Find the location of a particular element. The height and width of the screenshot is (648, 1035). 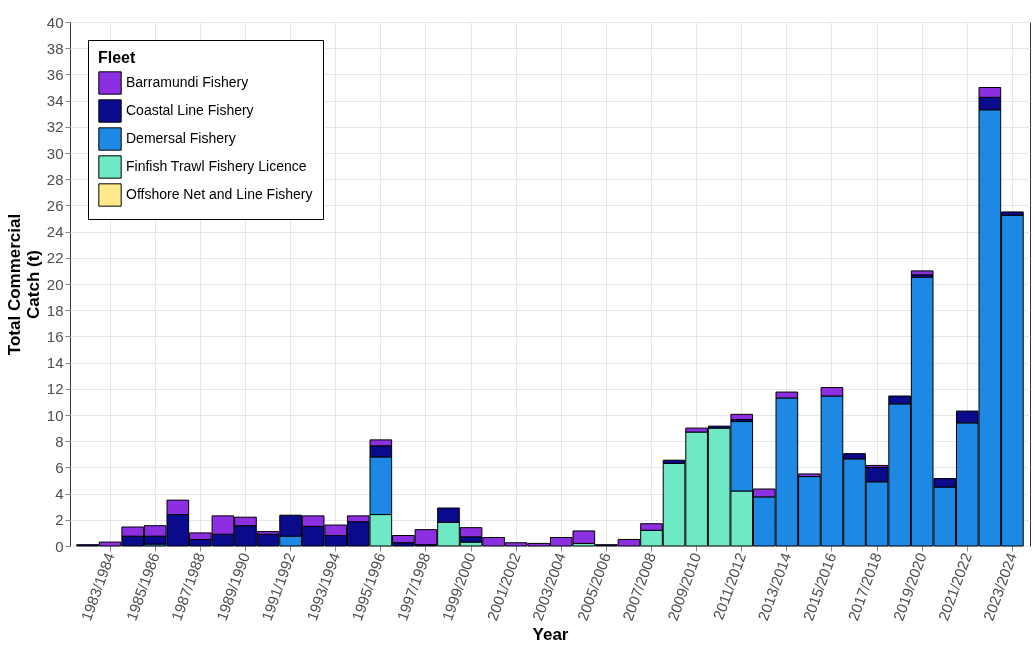

y-tick-label: 34 is located at coordinates (55, 101).